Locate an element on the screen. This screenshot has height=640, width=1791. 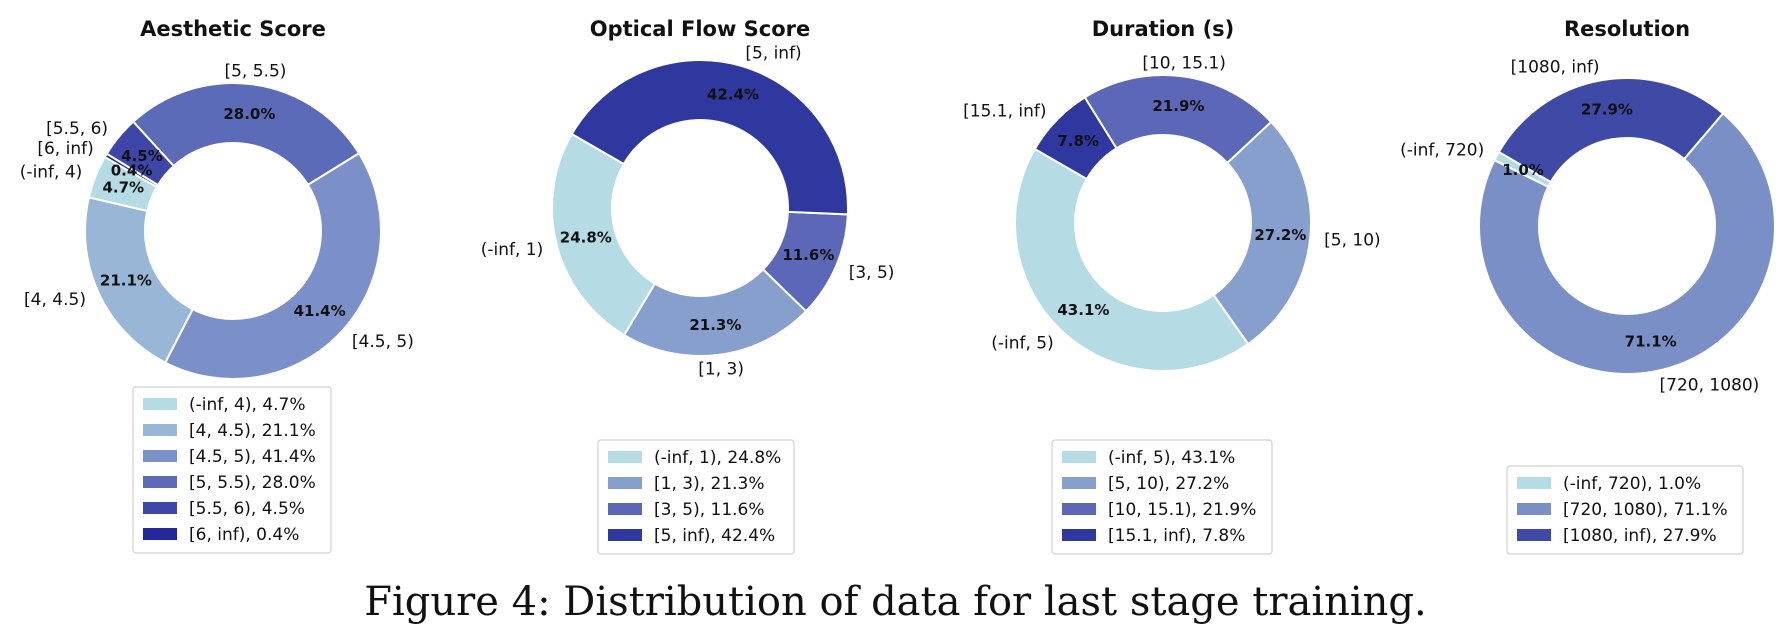
slice-category-label: [5, 10) is located at coordinates (1352, 241).